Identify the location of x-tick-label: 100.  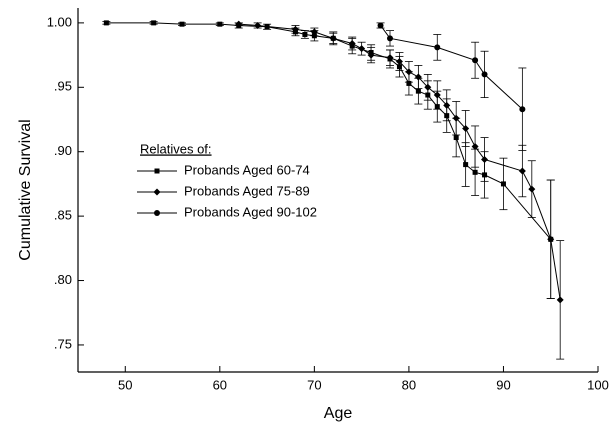
(598, 384).